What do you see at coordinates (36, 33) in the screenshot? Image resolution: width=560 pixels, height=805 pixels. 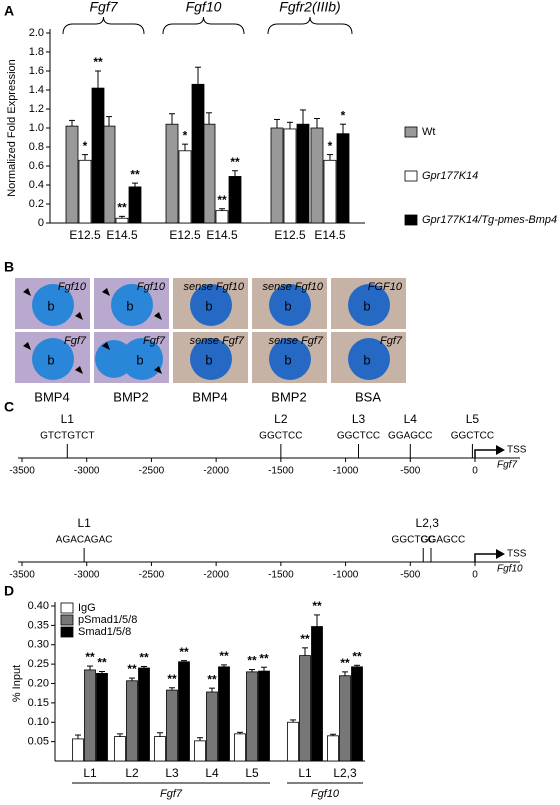 I see `y-tick-label: 2.0` at bounding box center [36, 33].